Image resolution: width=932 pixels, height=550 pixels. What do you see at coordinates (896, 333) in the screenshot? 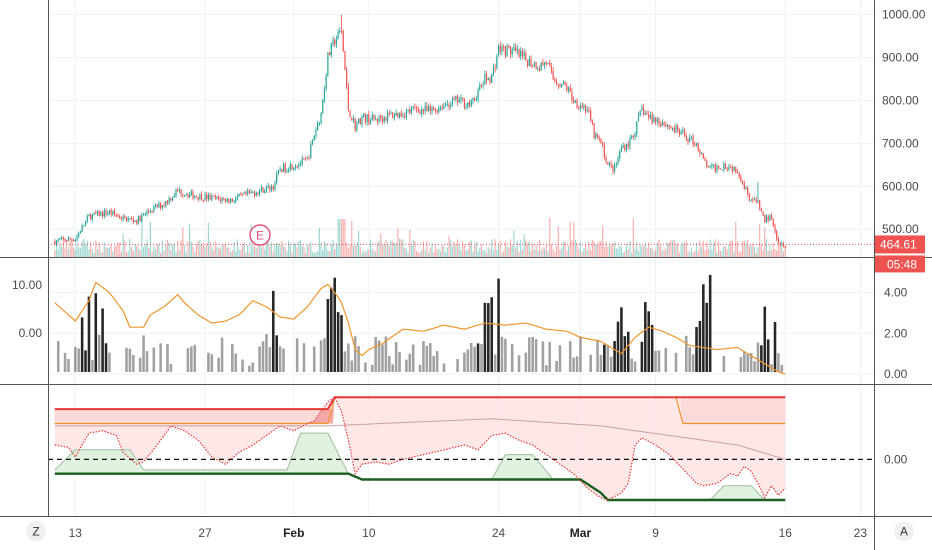
I see `indicator-right-axis: 4.00 2.00 0.00` at bounding box center [896, 333].